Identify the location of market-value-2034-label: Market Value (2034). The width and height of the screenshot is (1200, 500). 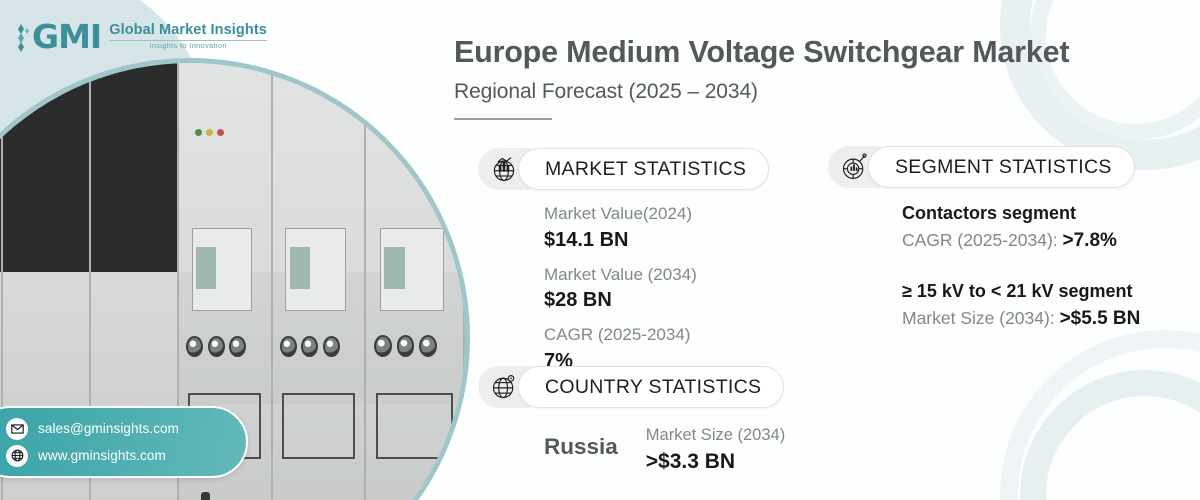
(620, 274).